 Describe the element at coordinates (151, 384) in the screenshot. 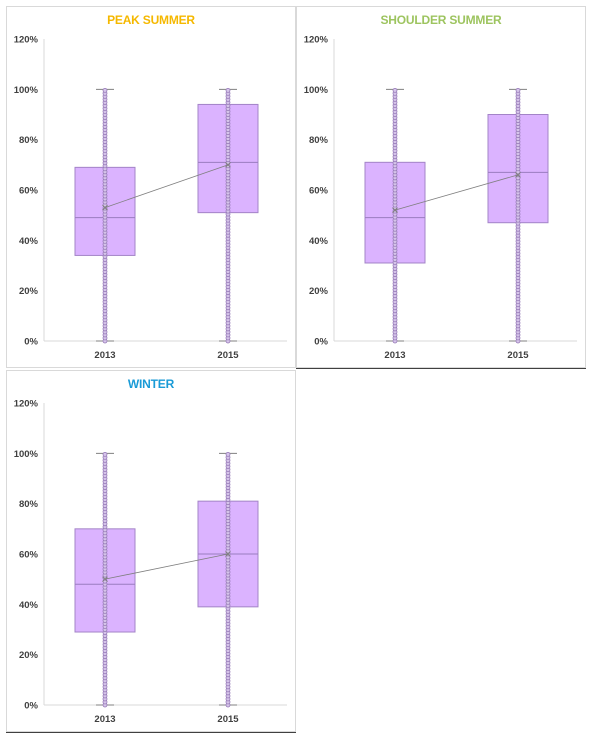

I see `chart-title: WINTER` at that location.